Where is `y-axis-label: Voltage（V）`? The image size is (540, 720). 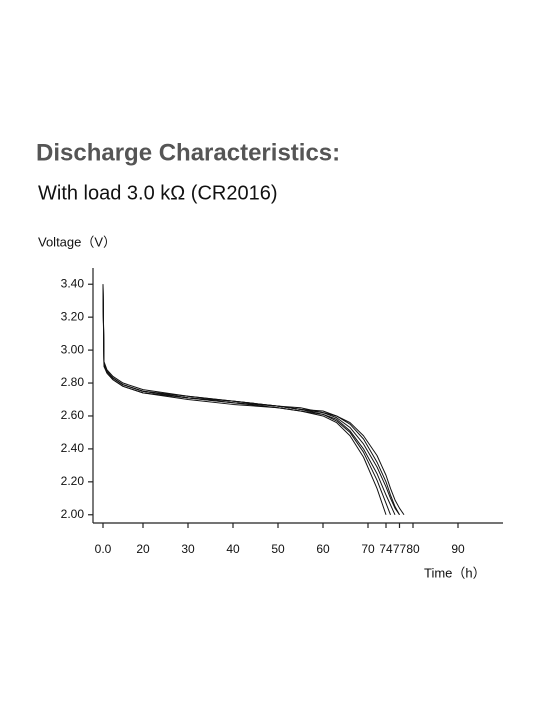 y-axis-label: Voltage（V） is located at coordinates (77, 241).